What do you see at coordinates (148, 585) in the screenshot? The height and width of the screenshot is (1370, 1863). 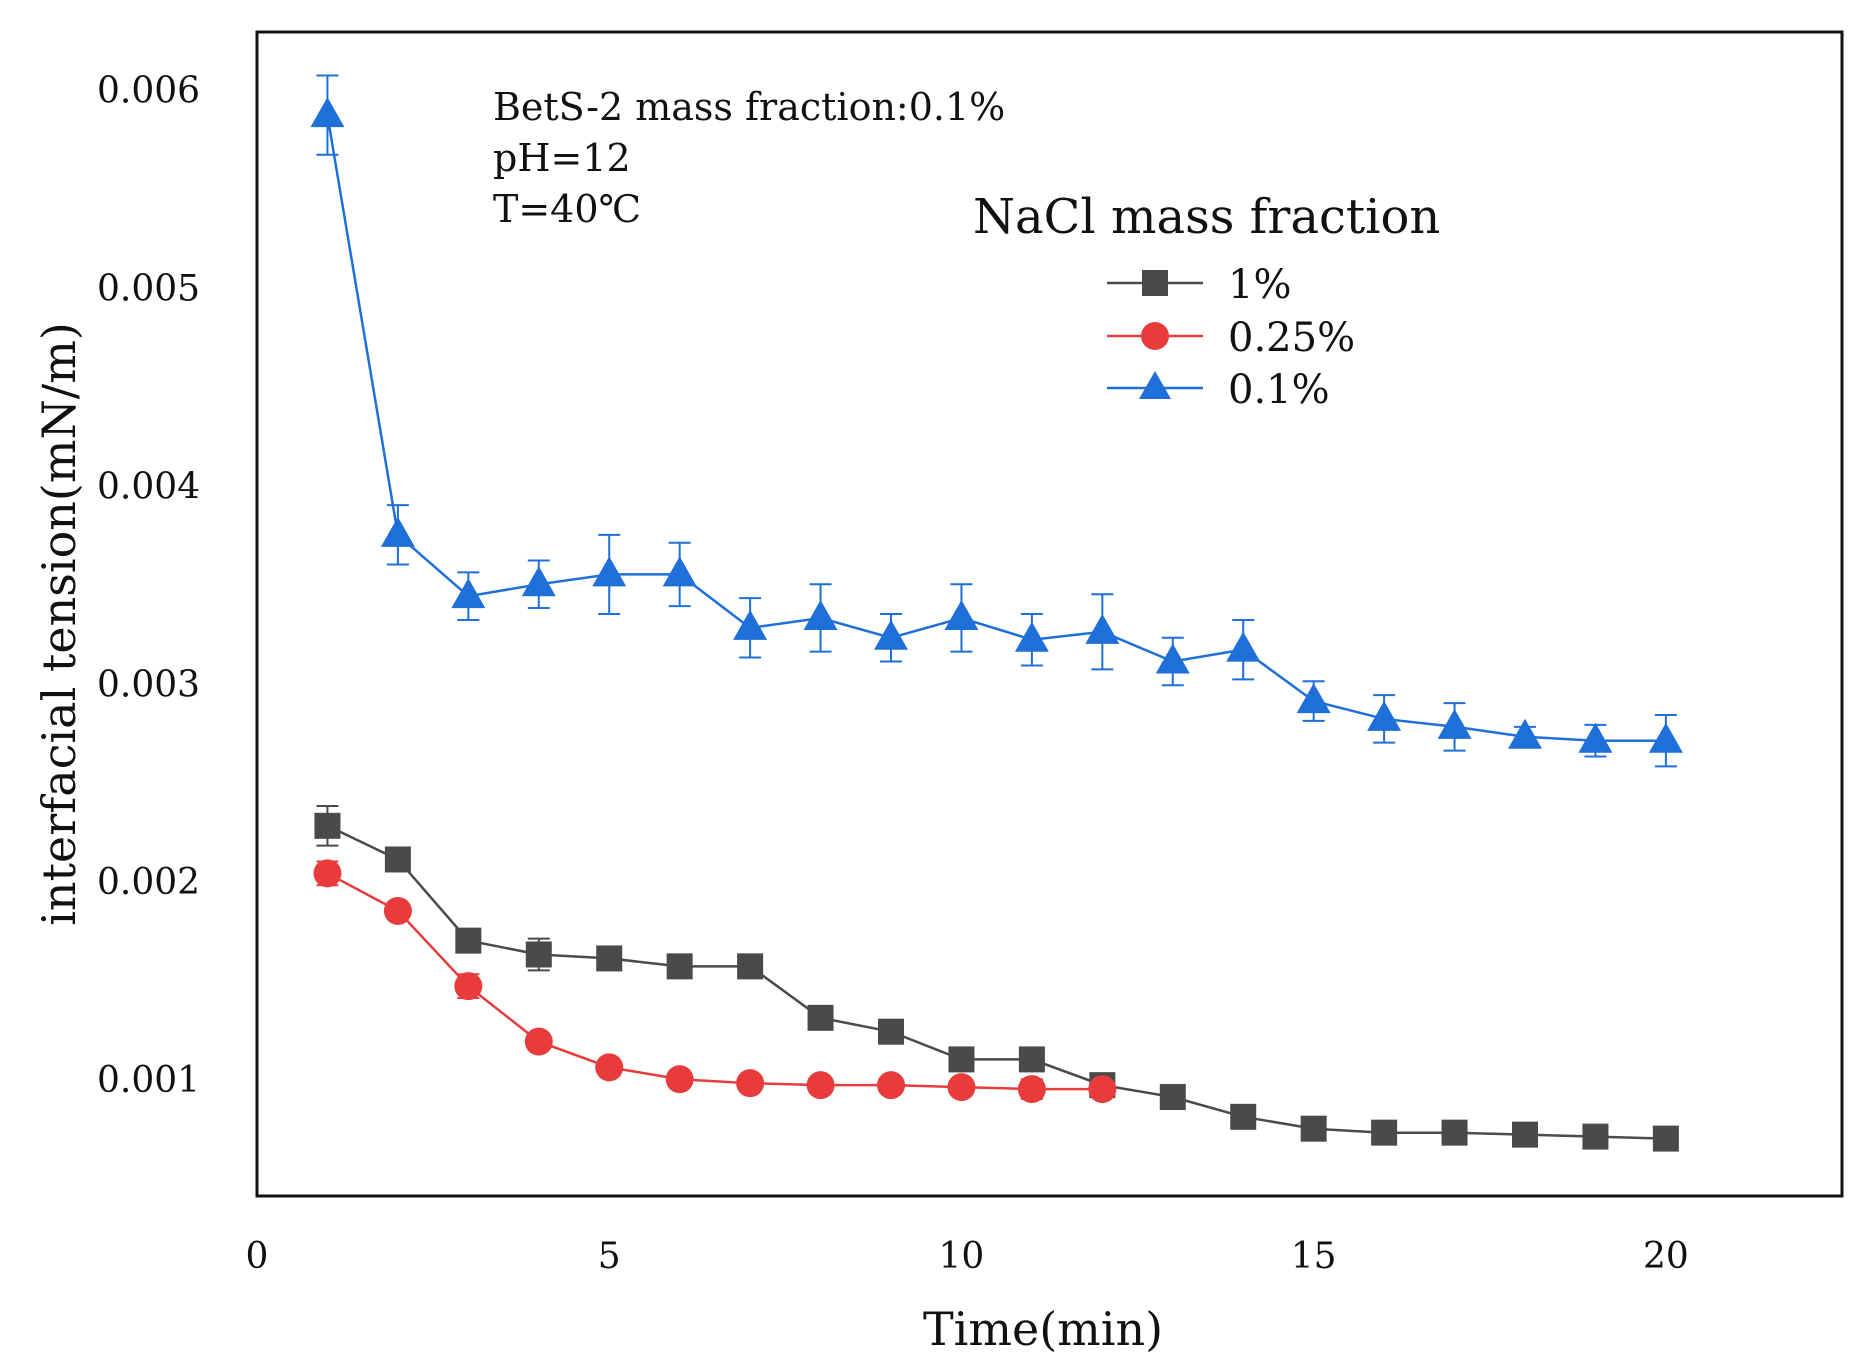 I see `y-axis: 0.001 0.002 0.003 0.004 0.005 0.006` at bounding box center [148, 585].